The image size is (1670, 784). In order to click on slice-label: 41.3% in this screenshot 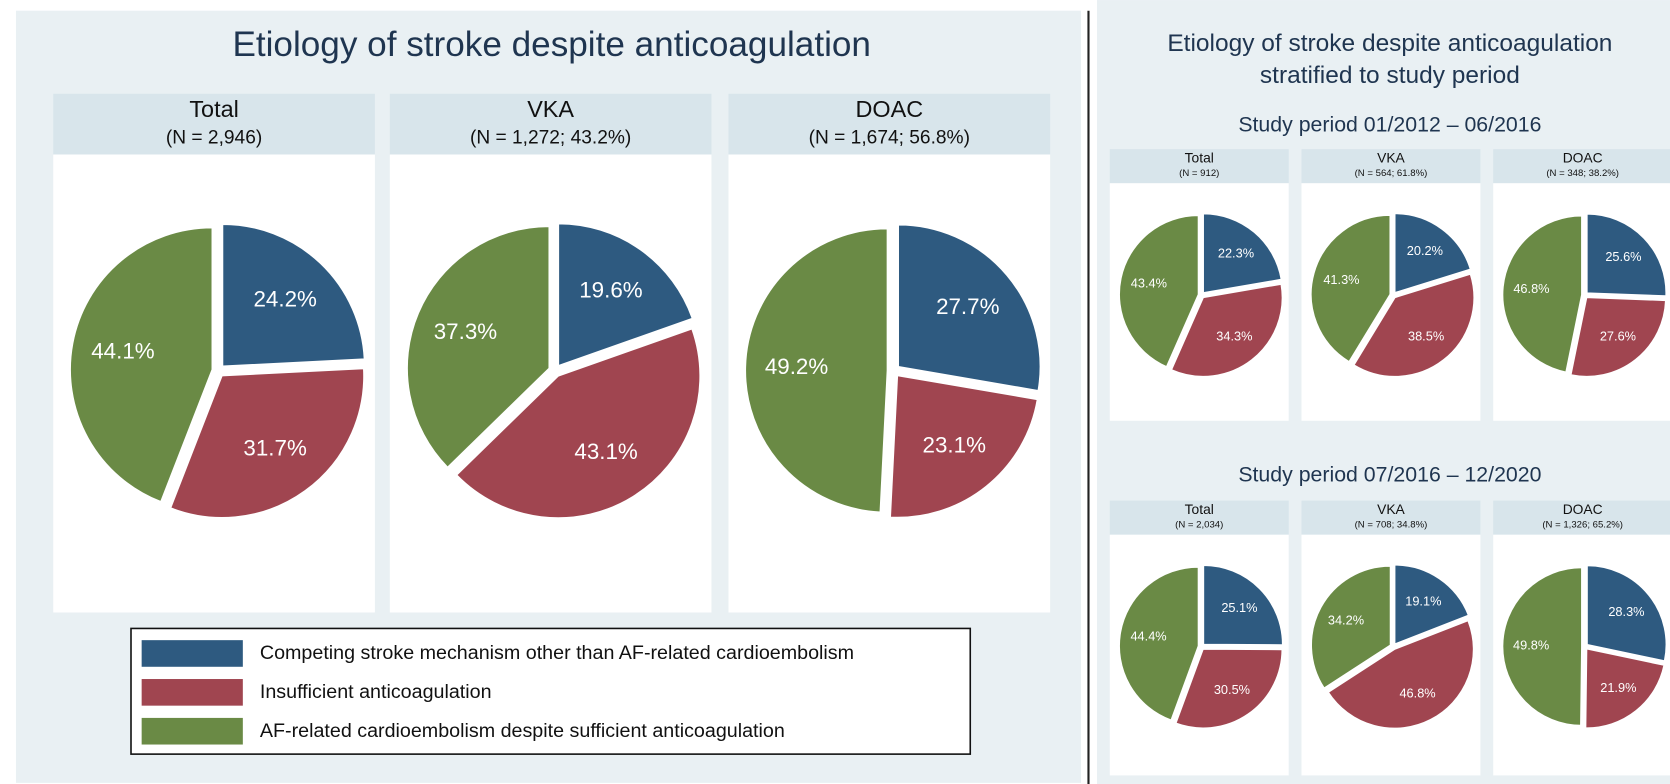, I will do `click(1341, 279)`.